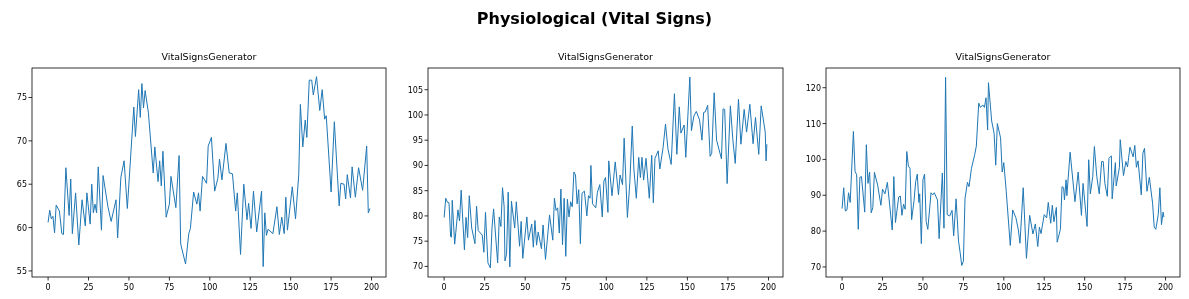 This screenshot has height=299, width=1189. I want to click on y-tick-label: 55, so click(21, 271).